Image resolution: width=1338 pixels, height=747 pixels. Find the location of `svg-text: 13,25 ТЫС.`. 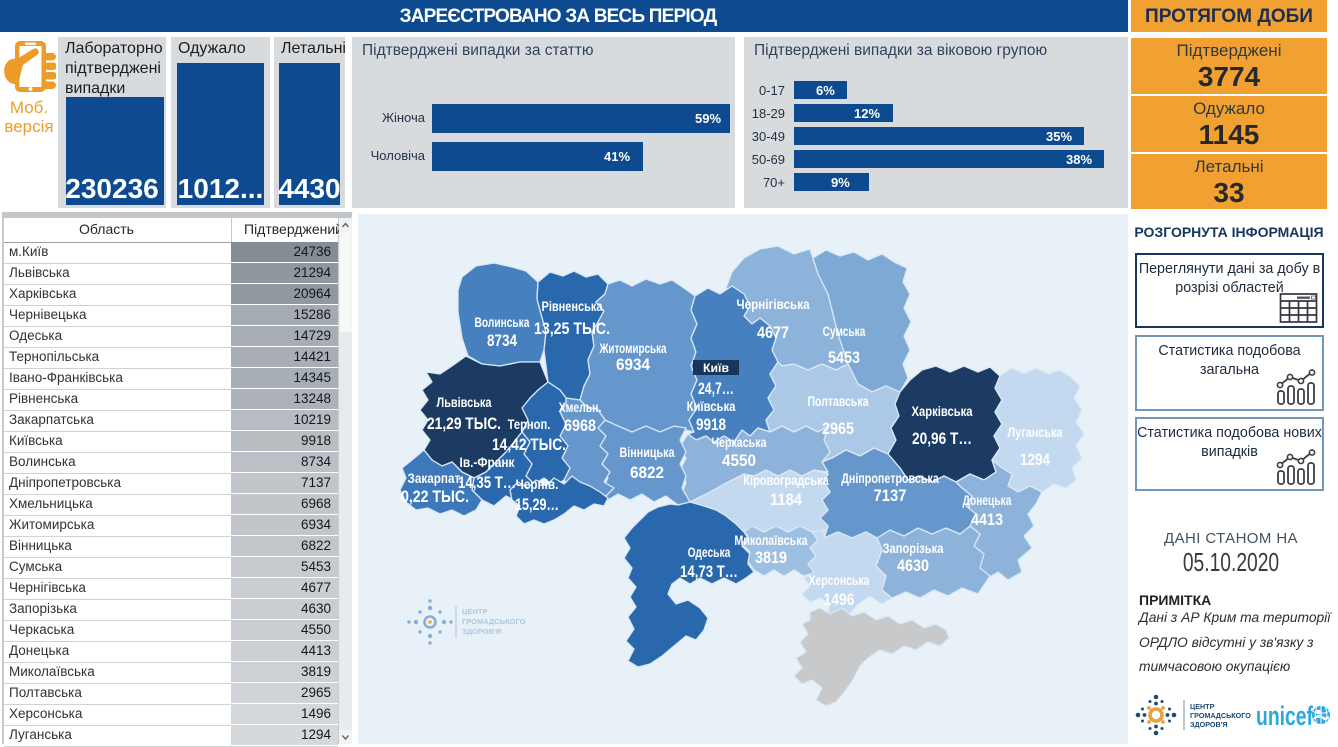

svg-text: 13,25 ТЫС. is located at coordinates (572, 328).